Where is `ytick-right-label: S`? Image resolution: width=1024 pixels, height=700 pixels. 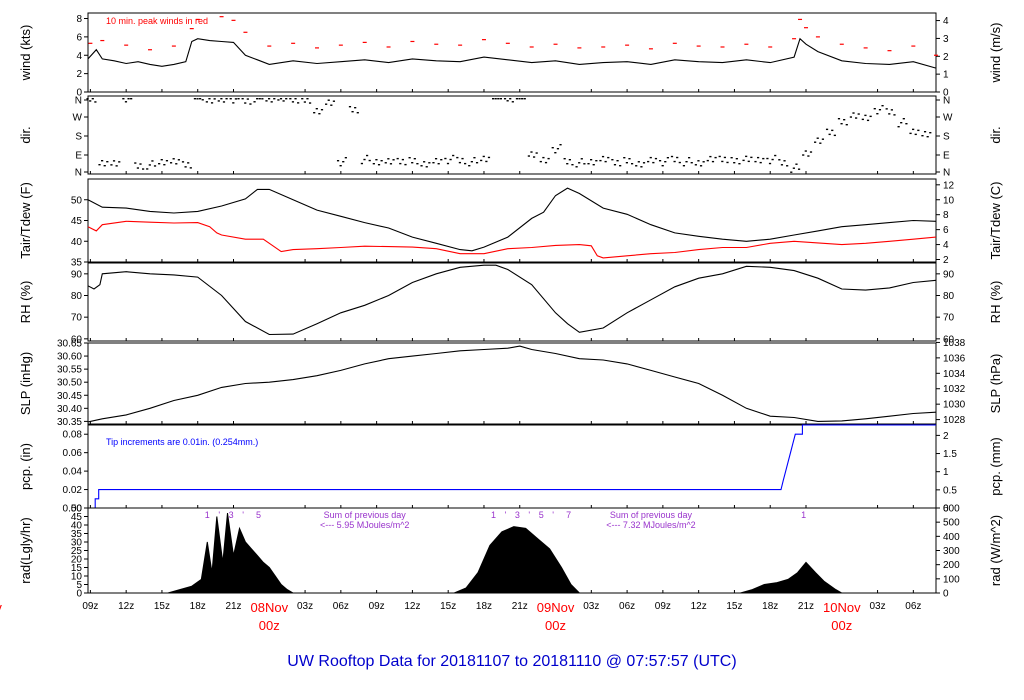 ytick-right-label: S is located at coordinates (946, 137).